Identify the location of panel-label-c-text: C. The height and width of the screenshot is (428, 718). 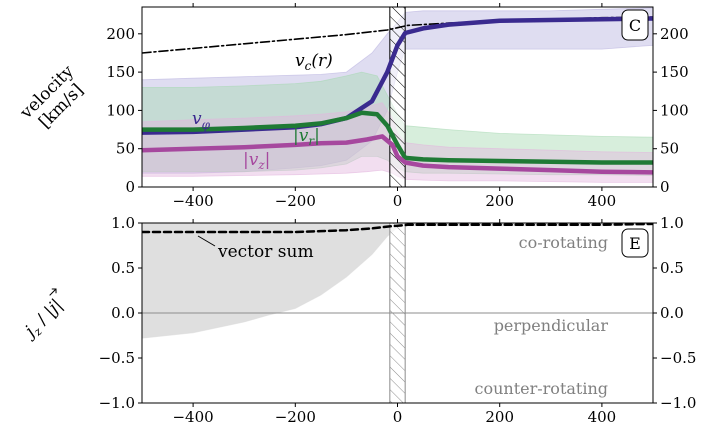
(635, 25).